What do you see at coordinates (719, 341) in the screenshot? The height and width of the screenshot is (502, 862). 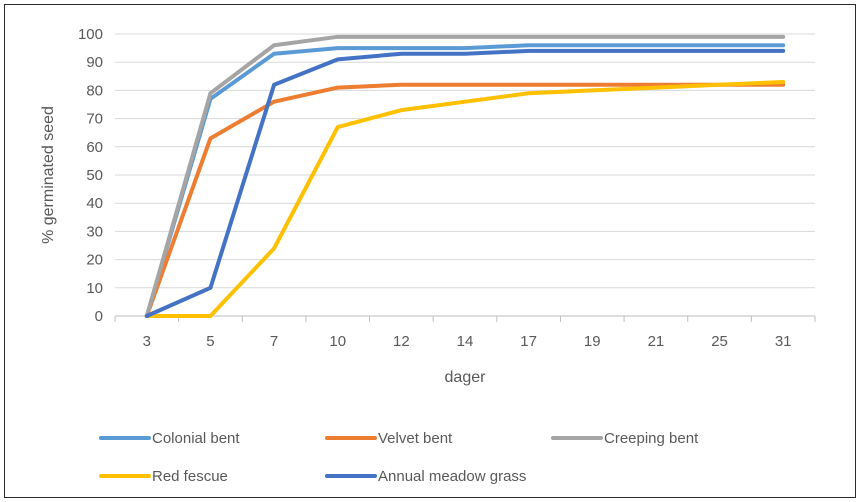 I see `x-tick-label: 25` at bounding box center [719, 341].